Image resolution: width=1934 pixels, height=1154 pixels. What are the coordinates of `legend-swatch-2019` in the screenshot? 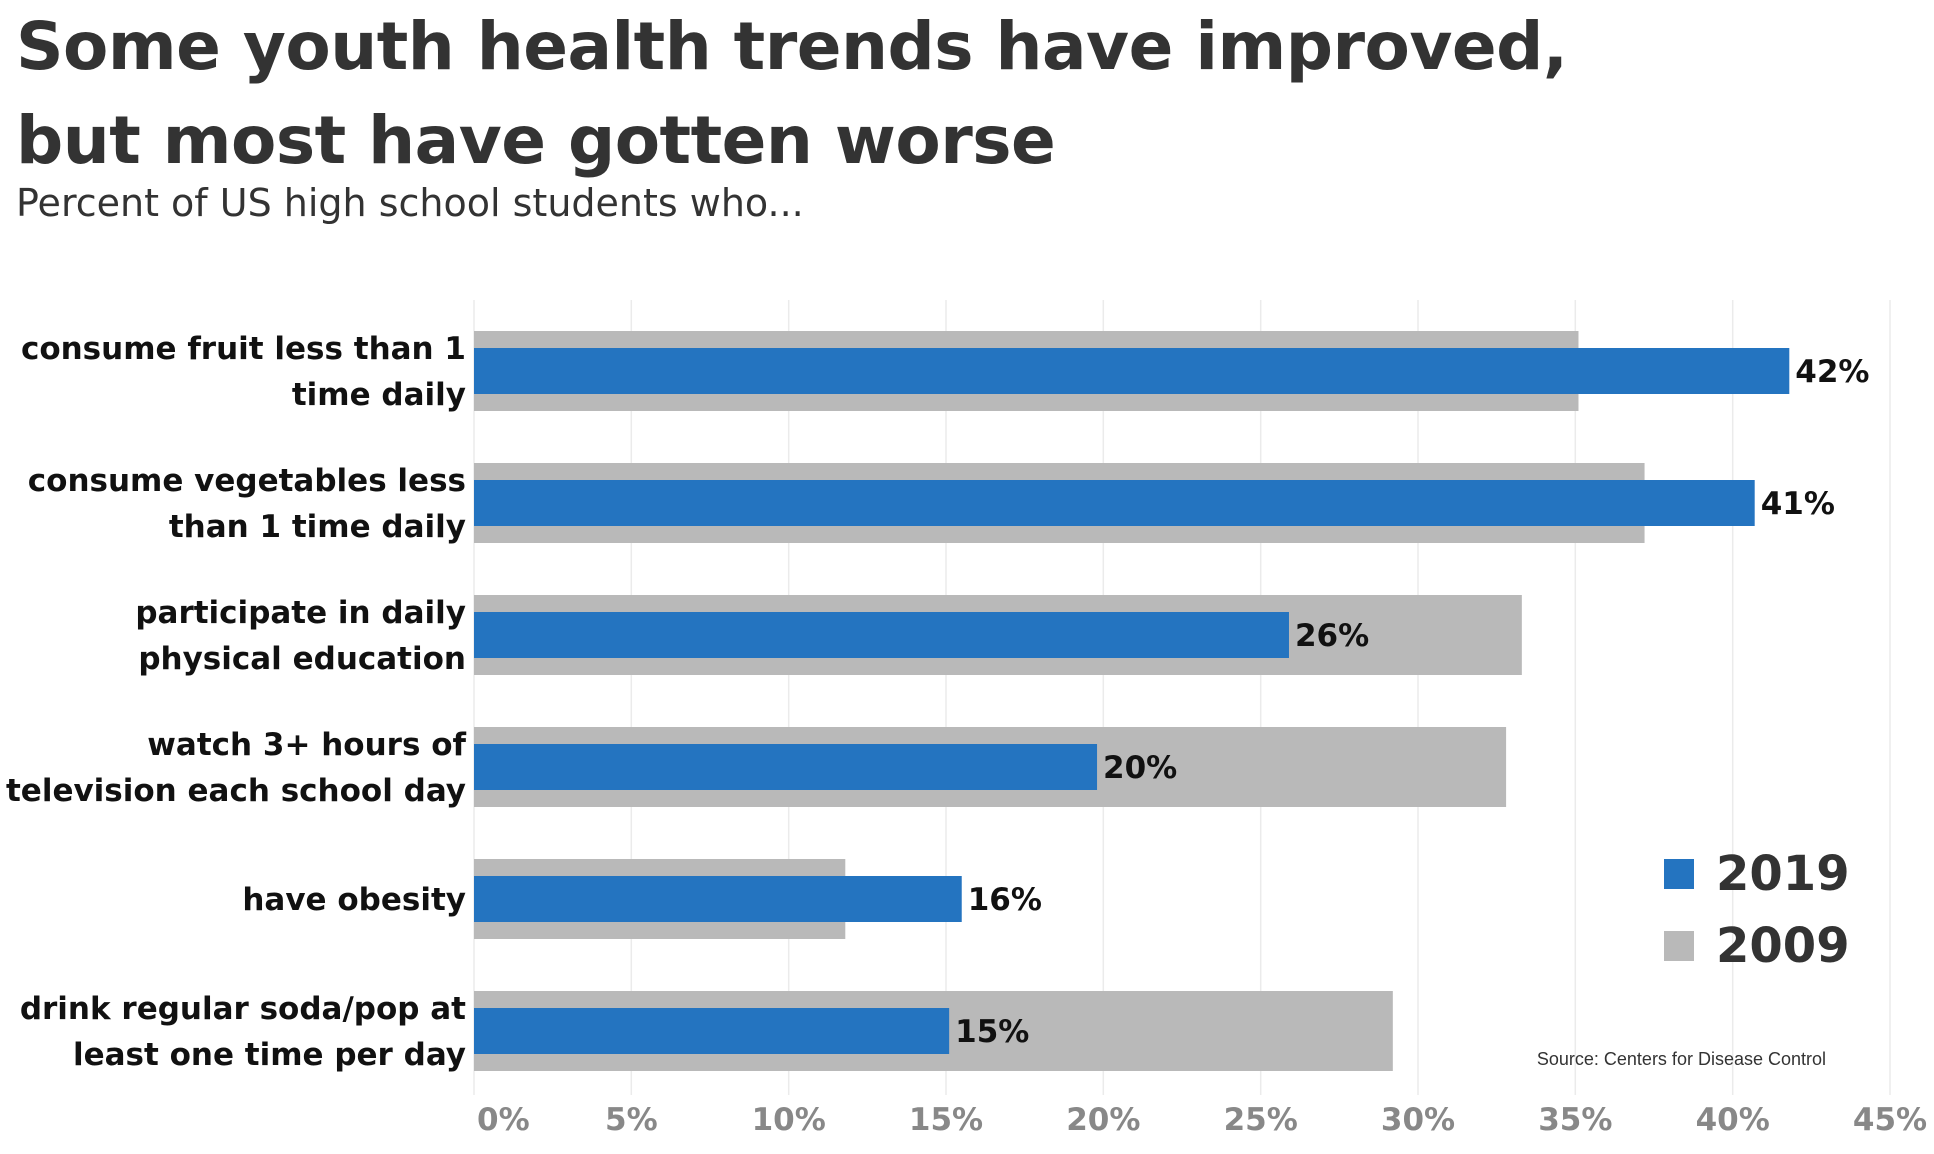 It's located at (1679, 874).